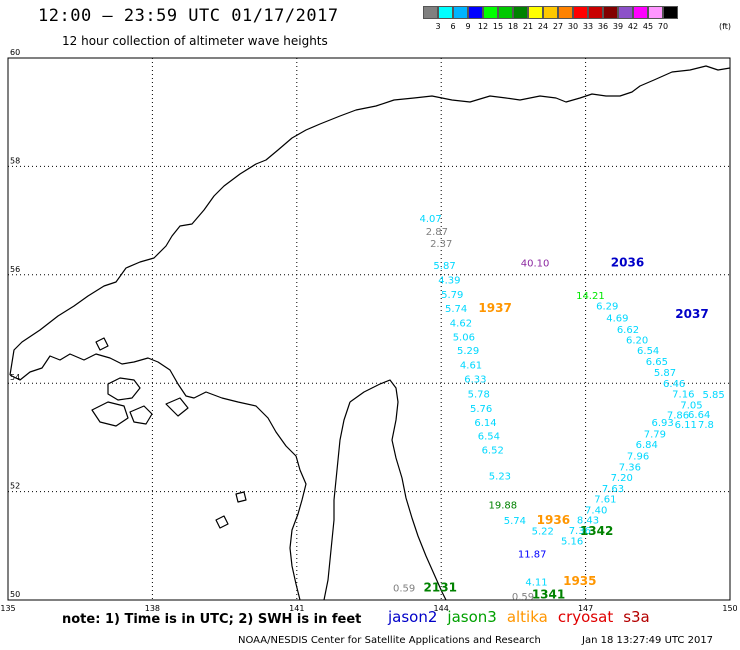 Image resolution: width=740 pixels, height=650 pixels. I want to click on satellite-name: altika, so click(527, 617).